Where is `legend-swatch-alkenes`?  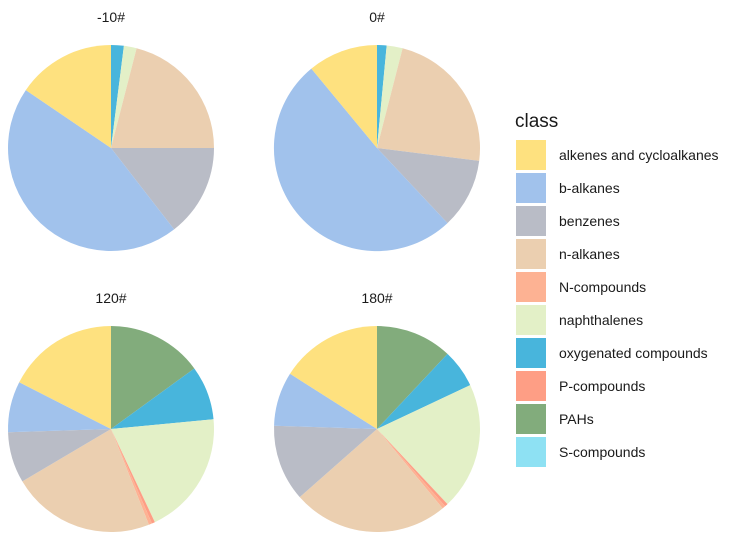
legend-swatch-alkenes is located at coordinates (531, 155).